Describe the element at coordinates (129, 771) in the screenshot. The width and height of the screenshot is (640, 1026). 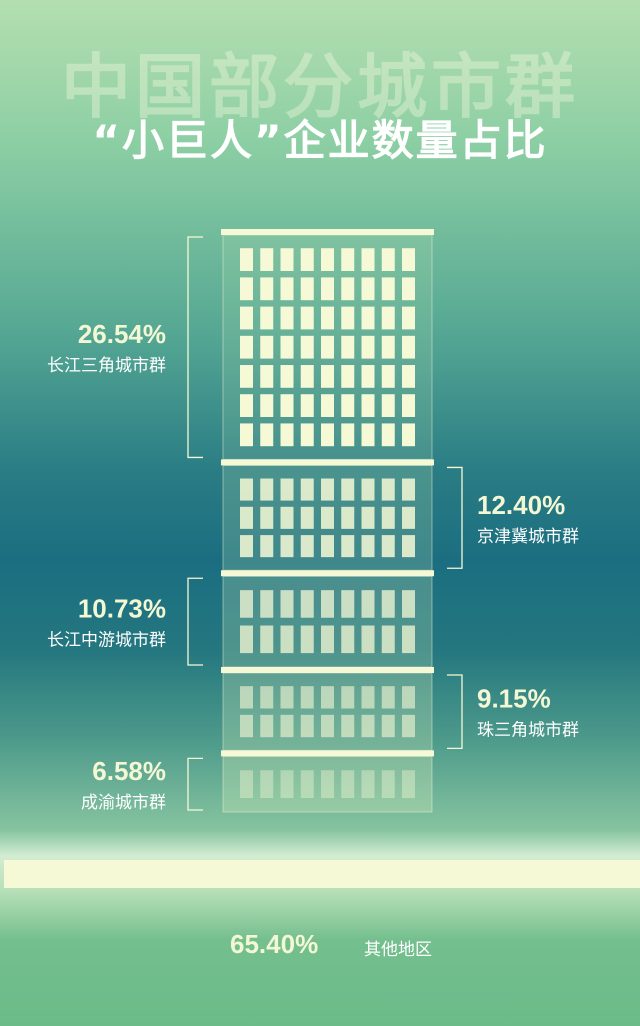
I see `value-label: 6.58%` at that location.